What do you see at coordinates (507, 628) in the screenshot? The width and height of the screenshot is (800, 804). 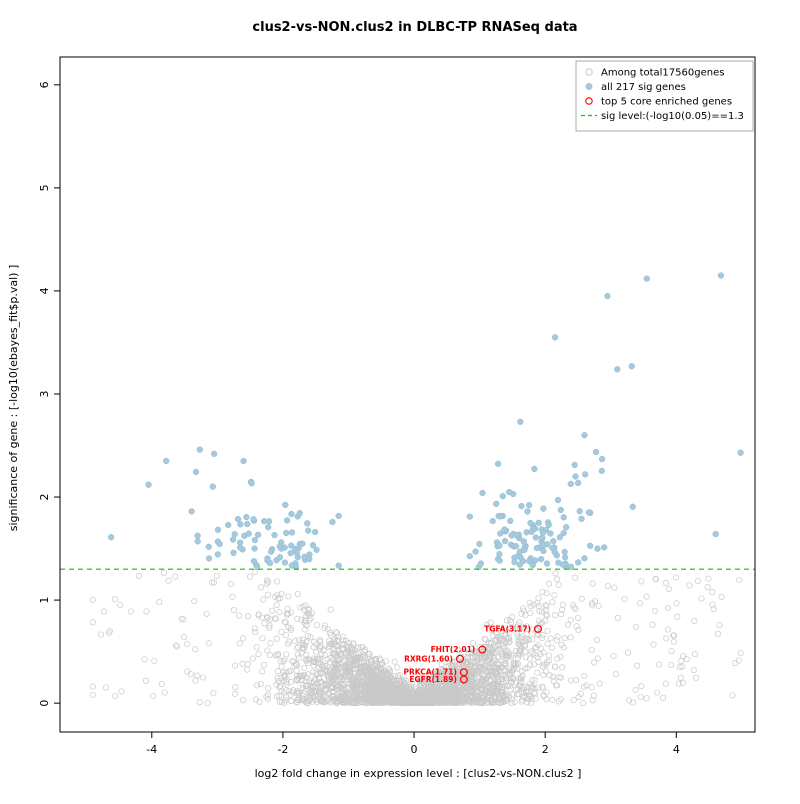 I see `top-gene-label: TGFA(3.17)` at bounding box center [507, 628].